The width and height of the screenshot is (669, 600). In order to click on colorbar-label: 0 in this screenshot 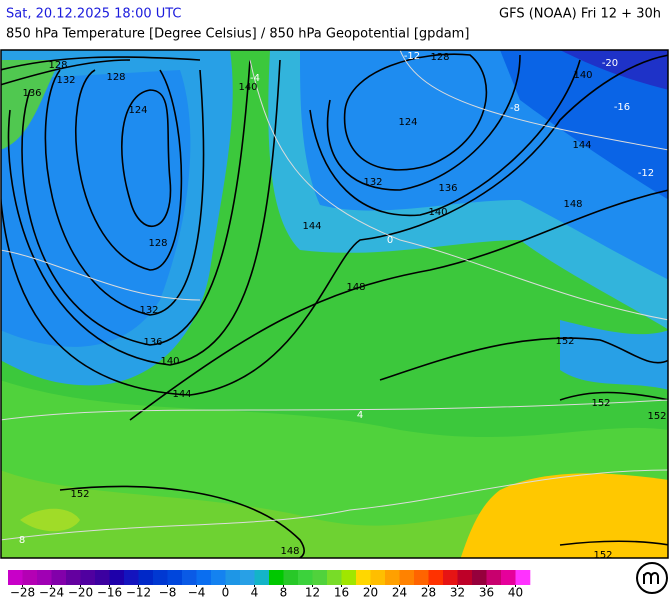, I will do `click(226, 593)`.